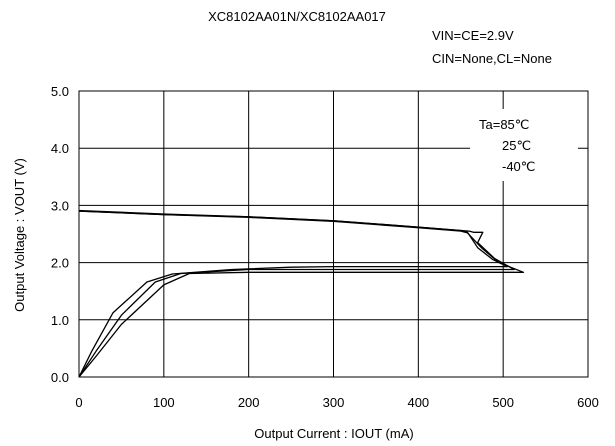 Image resolution: width=615 pixels, height=446 pixels. Describe the element at coordinates (19, 235) in the screenshot. I see `y-axis-label: Output Voltage : VOUT (V)` at that location.